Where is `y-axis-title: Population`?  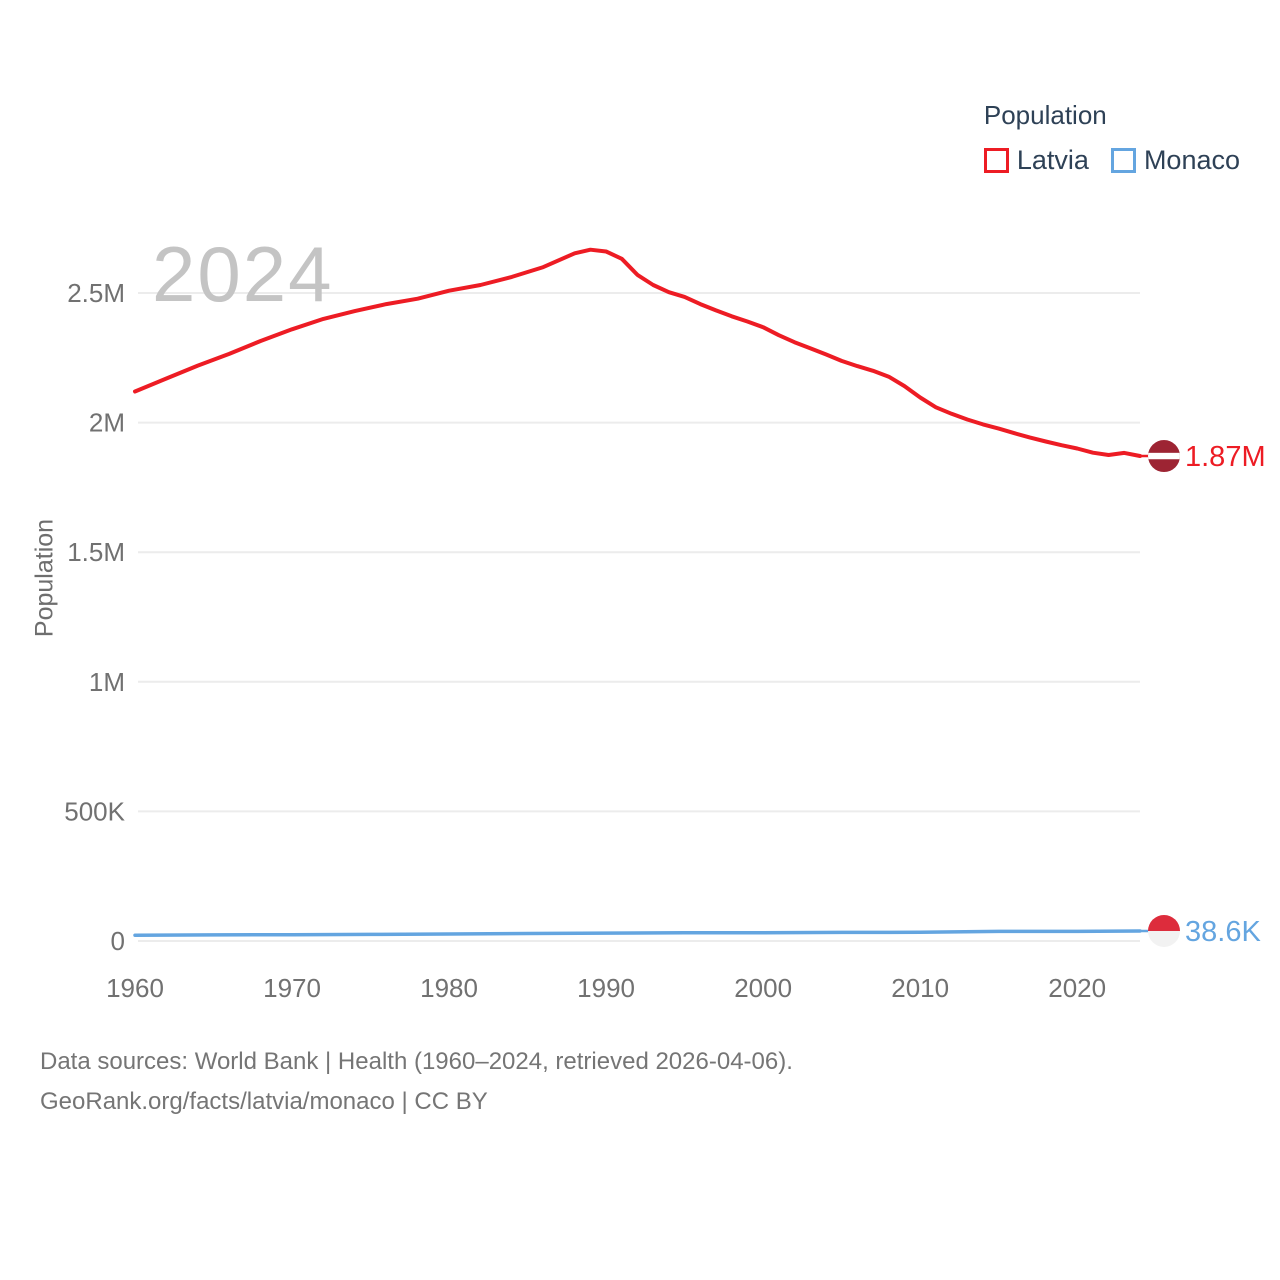 y-axis-title: Population is located at coordinates (44, 578).